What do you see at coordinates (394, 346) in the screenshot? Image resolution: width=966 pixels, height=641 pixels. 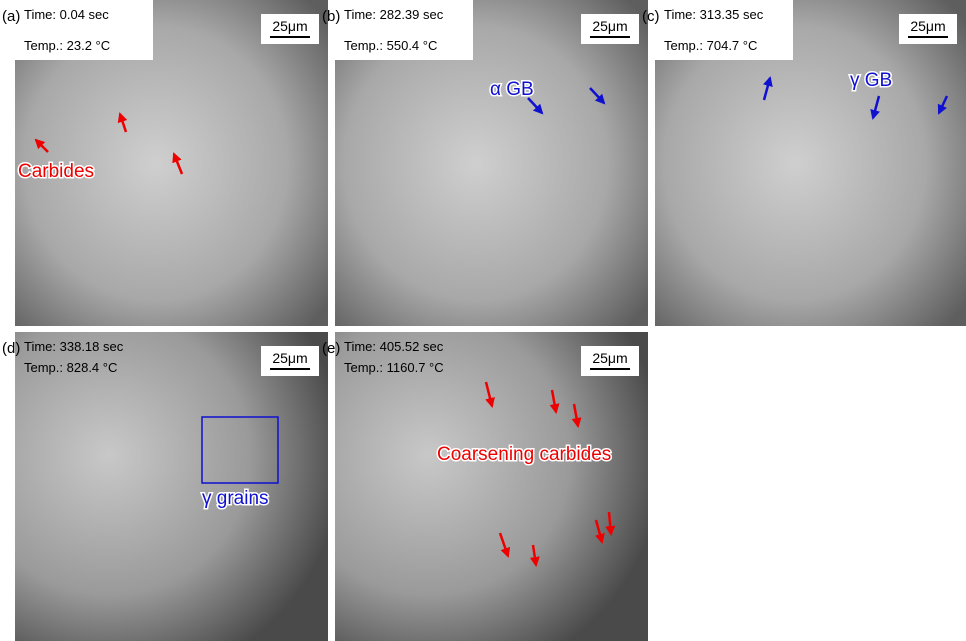 I see `time-label: Time: 405.52 sec` at bounding box center [394, 346].